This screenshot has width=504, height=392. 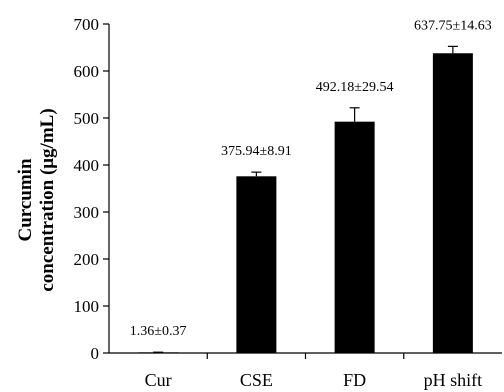 I want to click on y-axis-ticks: 0 100 200 300 400 500 600 700, so click(x=91, y=189).